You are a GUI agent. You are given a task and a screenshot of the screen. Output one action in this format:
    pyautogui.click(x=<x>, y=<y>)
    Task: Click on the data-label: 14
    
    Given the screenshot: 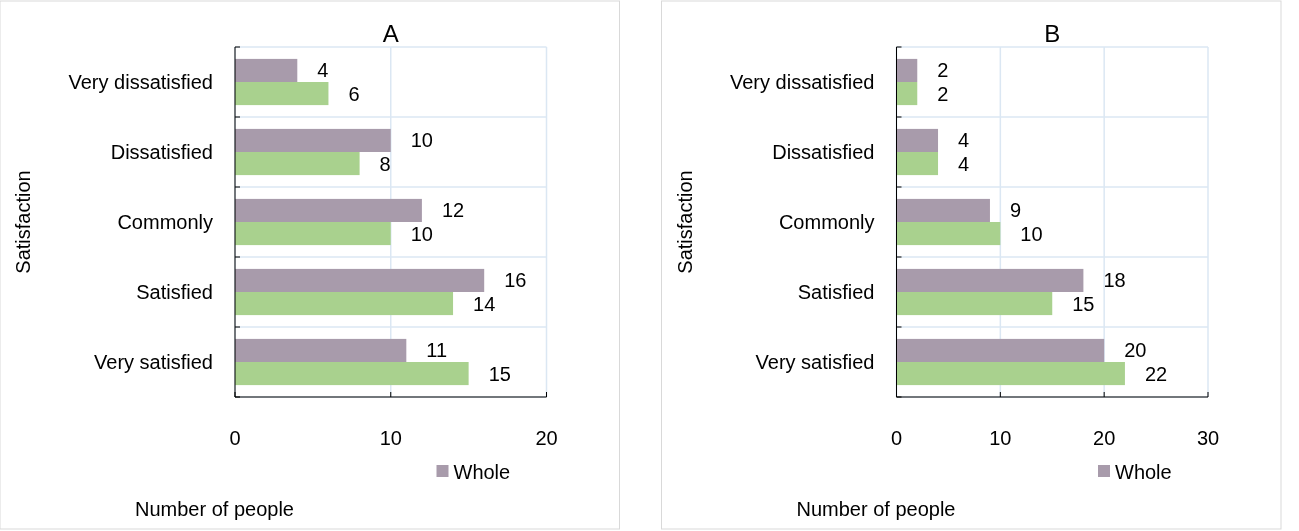 What is the action you would take?
    pyautogui.click(x=484, y=303)
    